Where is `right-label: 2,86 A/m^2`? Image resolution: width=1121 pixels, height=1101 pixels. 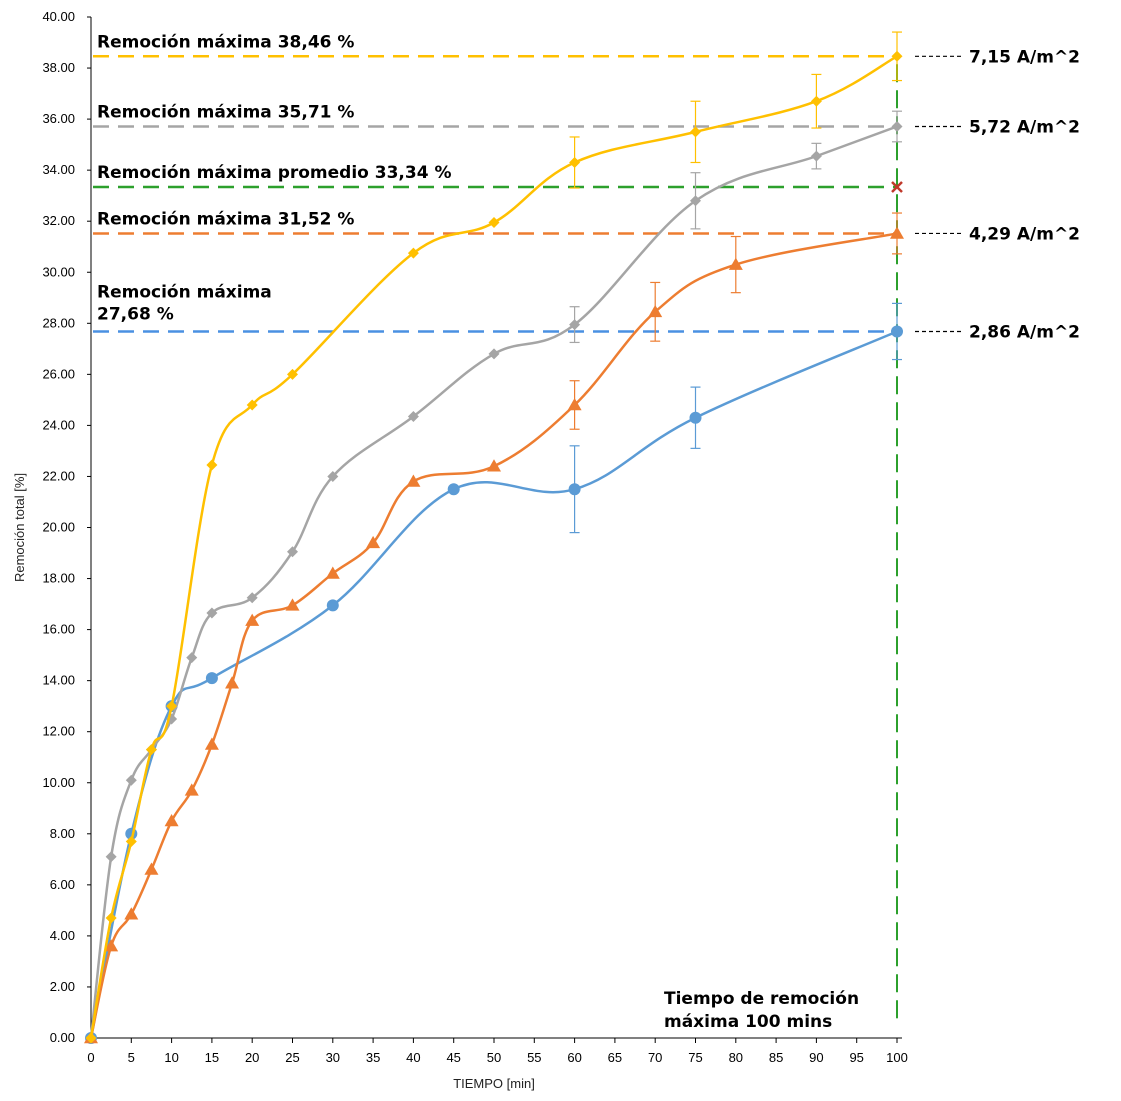 right-label: 2,86 A/m^2 is located at coordinates (1024, 332).